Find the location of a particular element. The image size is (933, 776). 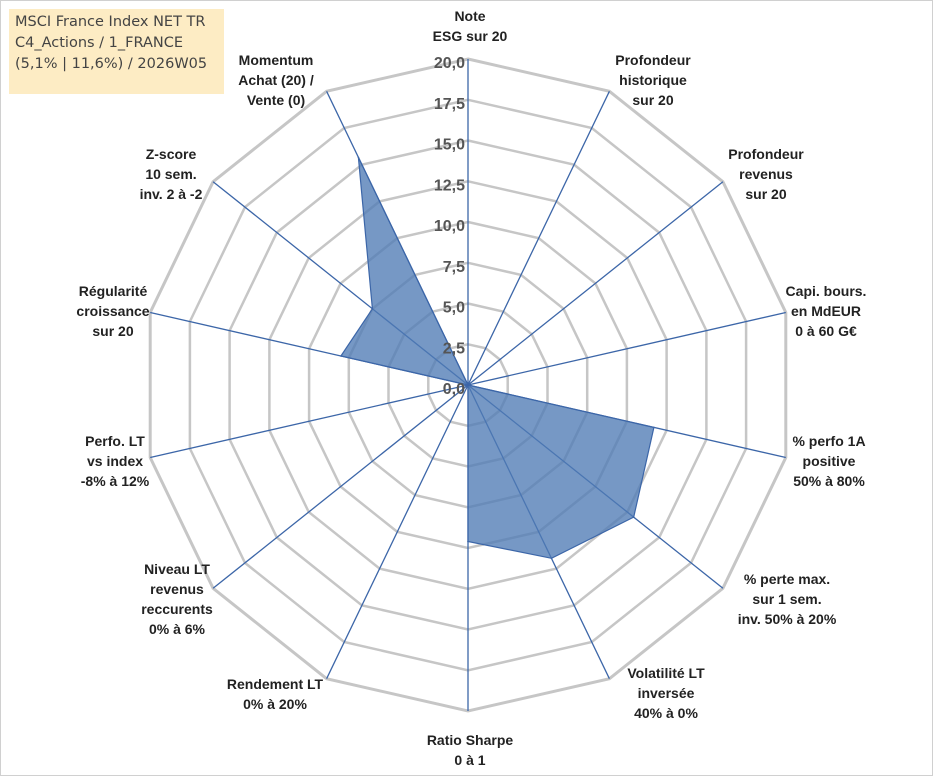

tick-label-4: 10,0 is located at coordinates (449, 226).